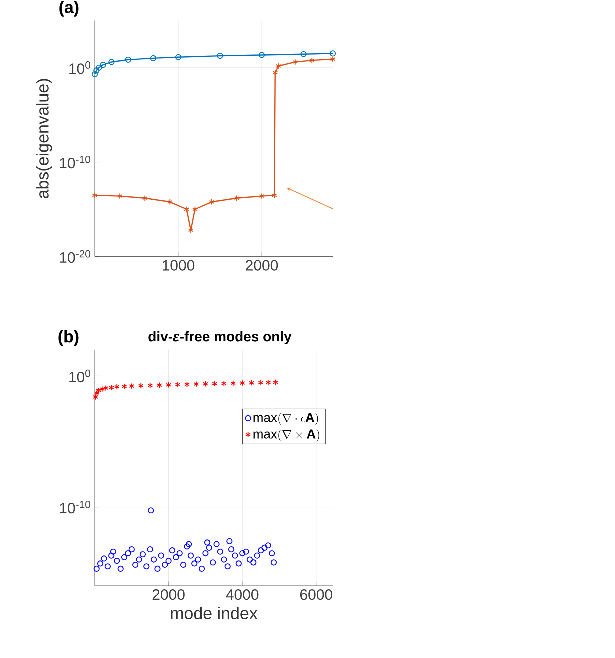 The image size is (615, 658). Describe the element at coordinates (214, 613) in the screenshot. I see `x-axis-title: mode index` at that location.